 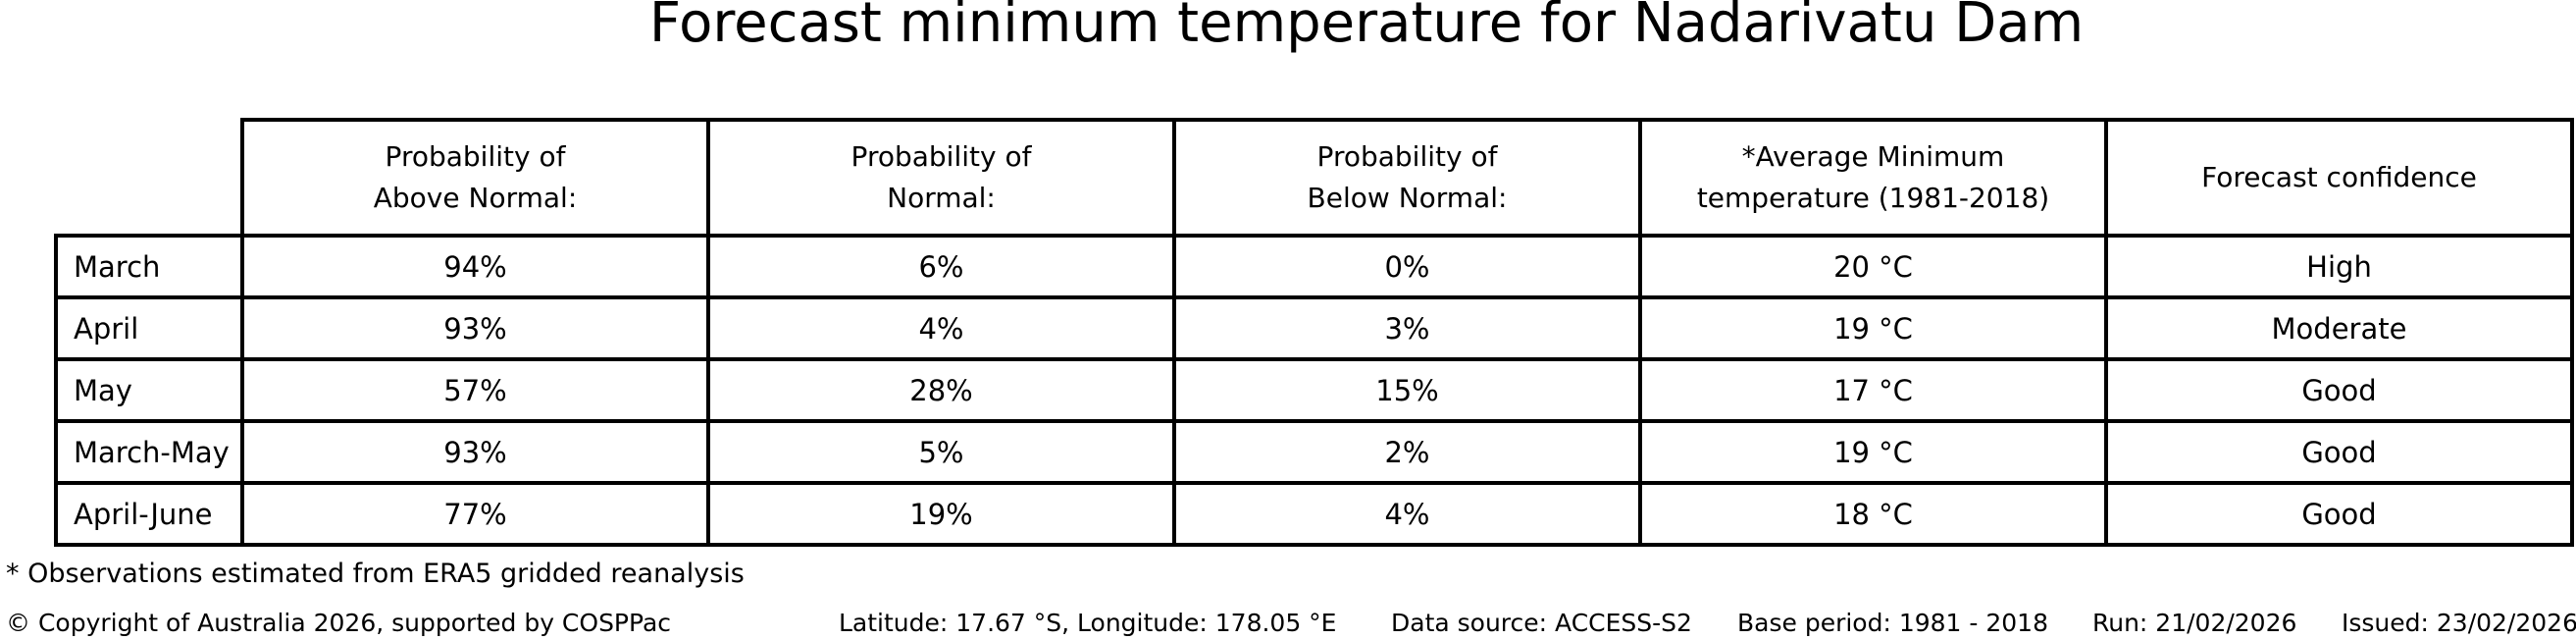 I want to click on table-row-april: April 93% 4% 3% 19 °C Moderate, so click(x=1314, y=328).